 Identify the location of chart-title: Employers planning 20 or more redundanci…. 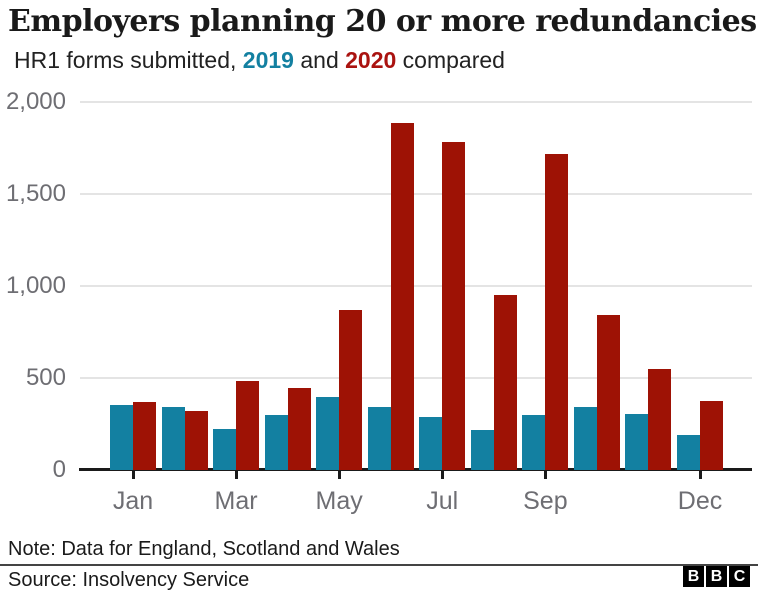
(382, 21).